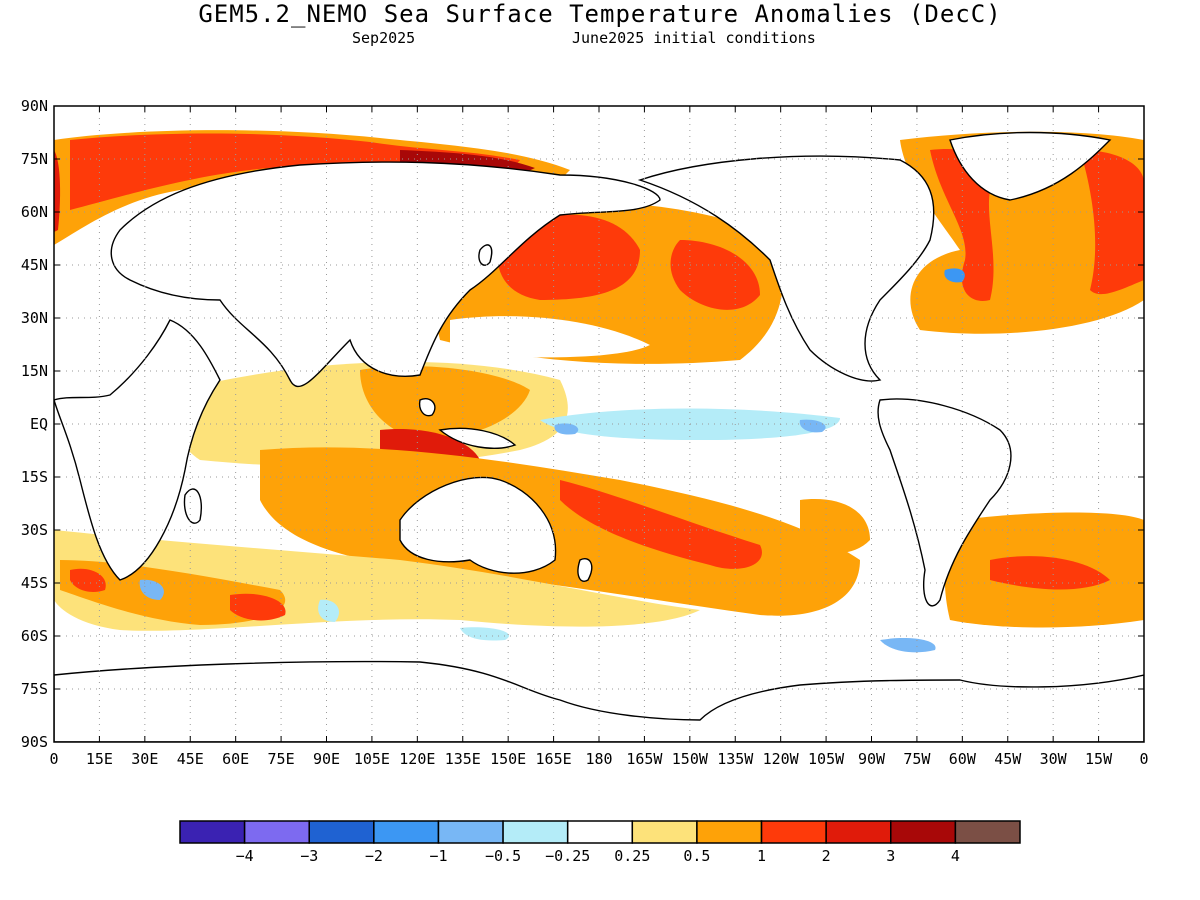 This screenshot has width=1200, height=900. Describe the element at coordinates (872, 759) in the screenshot. I see `lon-label: 90W` at that location.